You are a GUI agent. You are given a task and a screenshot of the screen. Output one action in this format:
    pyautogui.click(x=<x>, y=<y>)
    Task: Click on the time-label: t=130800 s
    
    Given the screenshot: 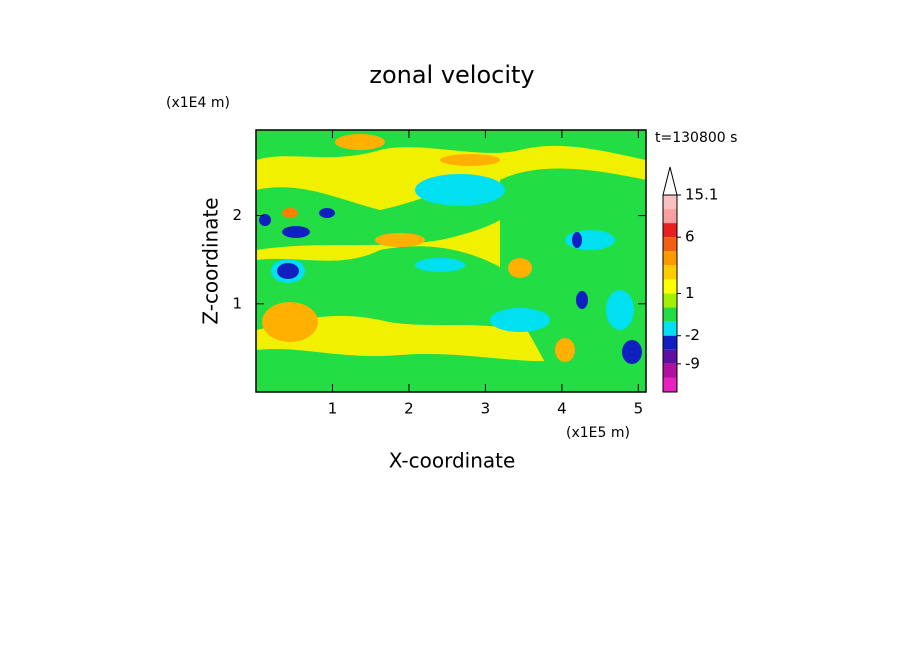 What is the action you would take?
    pyautogui.click(x=696, y=138)
    